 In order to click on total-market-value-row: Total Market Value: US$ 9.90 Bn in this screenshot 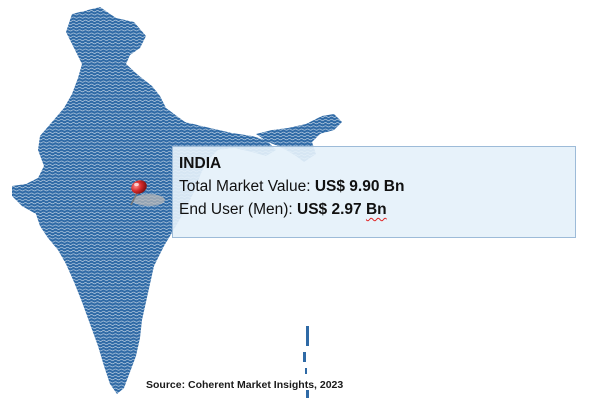, I will do `click(377, 186)`.